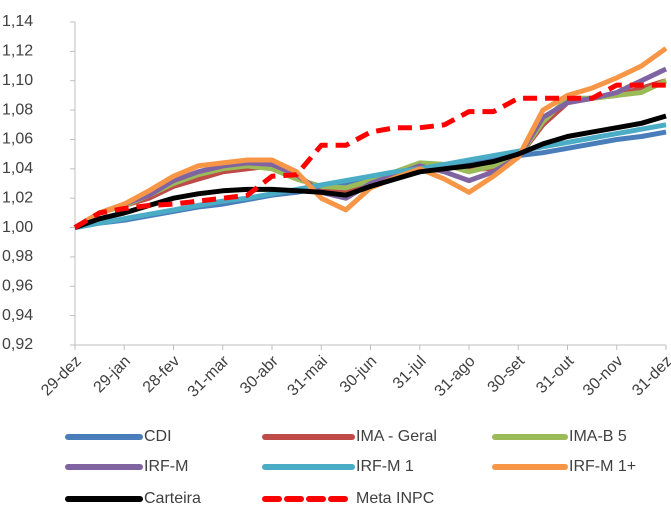 The width and height of the screenshot is (671, 516). I want to click on y-tick-label: 1,00, so click(17, 227).